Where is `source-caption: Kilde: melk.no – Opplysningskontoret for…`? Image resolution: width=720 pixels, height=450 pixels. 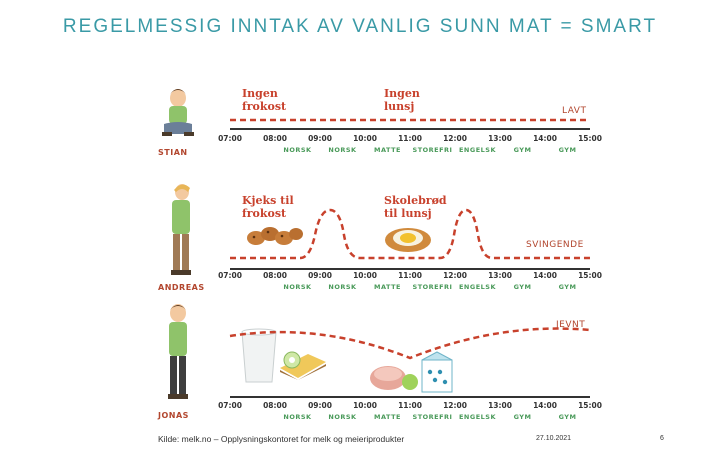
source-caption: Kilde: melk.no – Opplysningskontoret for… is located at coordinates (281, 439).